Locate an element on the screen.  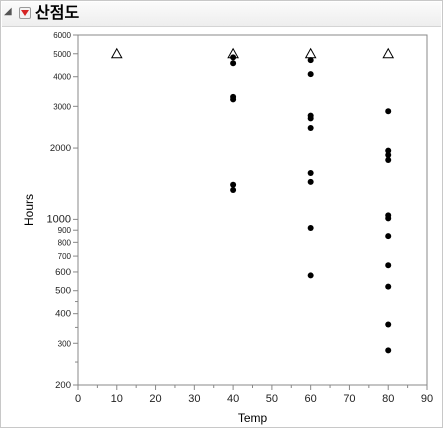
report-title: 산점도 is located at coordinates (57, 13).